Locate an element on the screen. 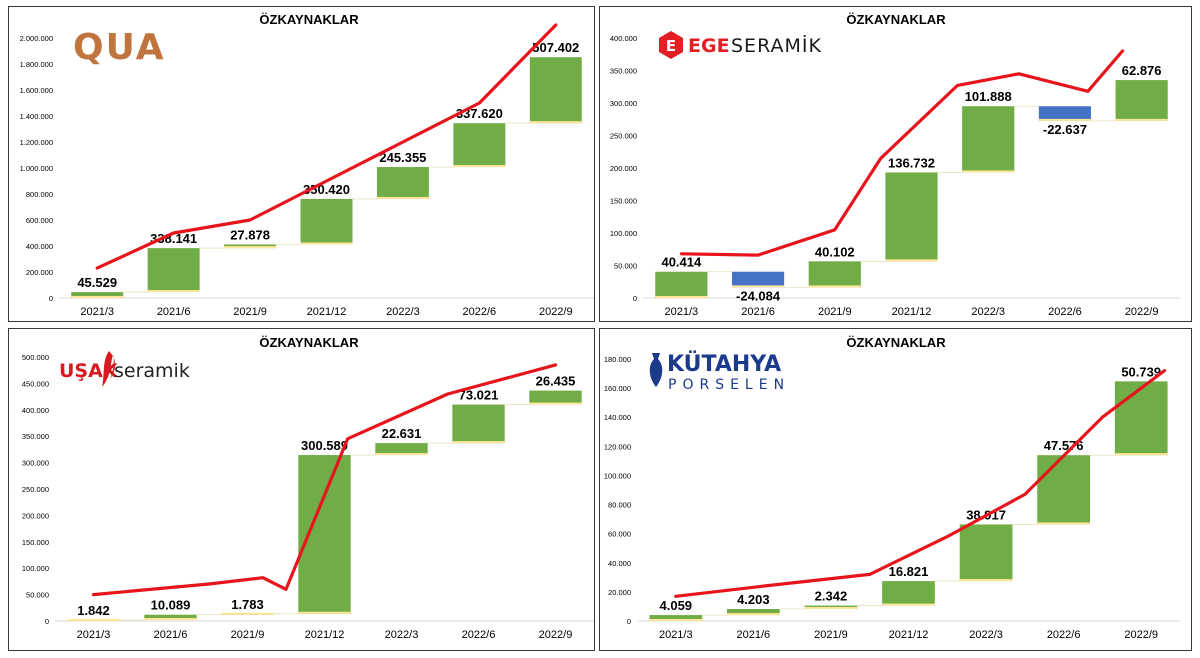  y-tick-label: 20.000 is located at coordinates (619, 592).